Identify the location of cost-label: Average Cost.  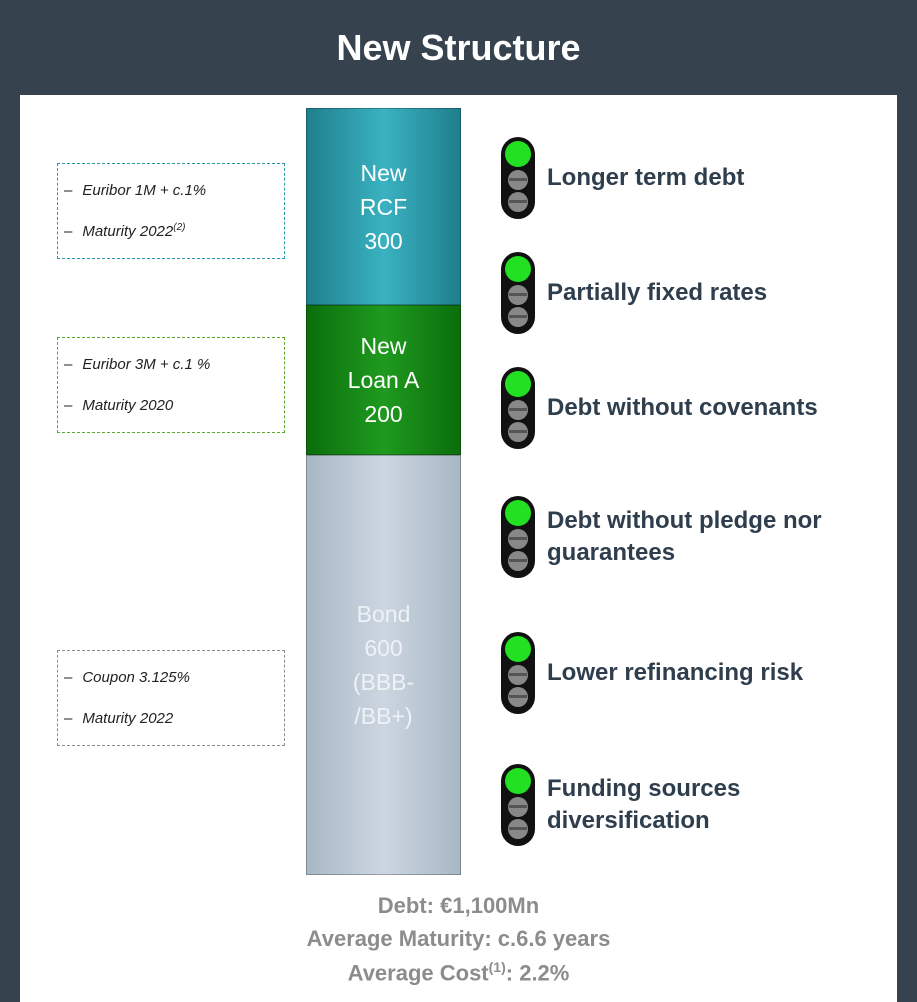
(418, 973).